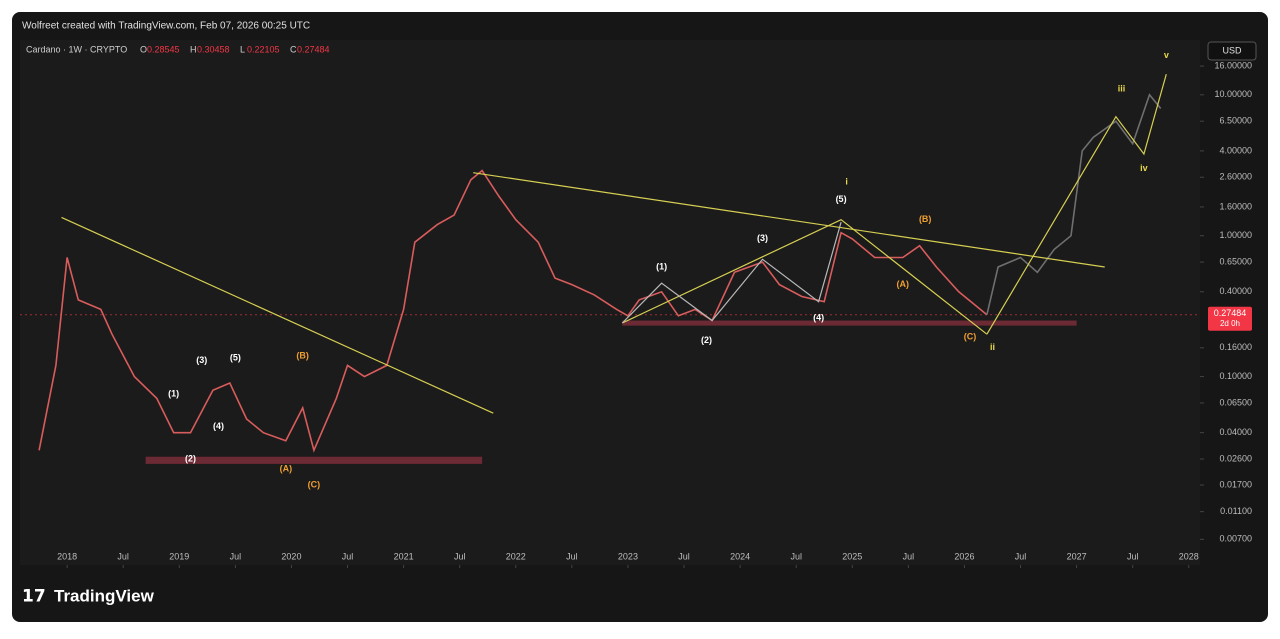 The image size is (1280, 639). I want to click on x-tick-label: 2026, so click(964, 556).